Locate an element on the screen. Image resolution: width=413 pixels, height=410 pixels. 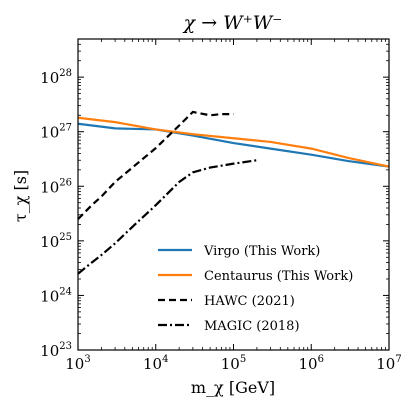
y-axis-label: τ_χ [s] is located at coordinates (20, 196).